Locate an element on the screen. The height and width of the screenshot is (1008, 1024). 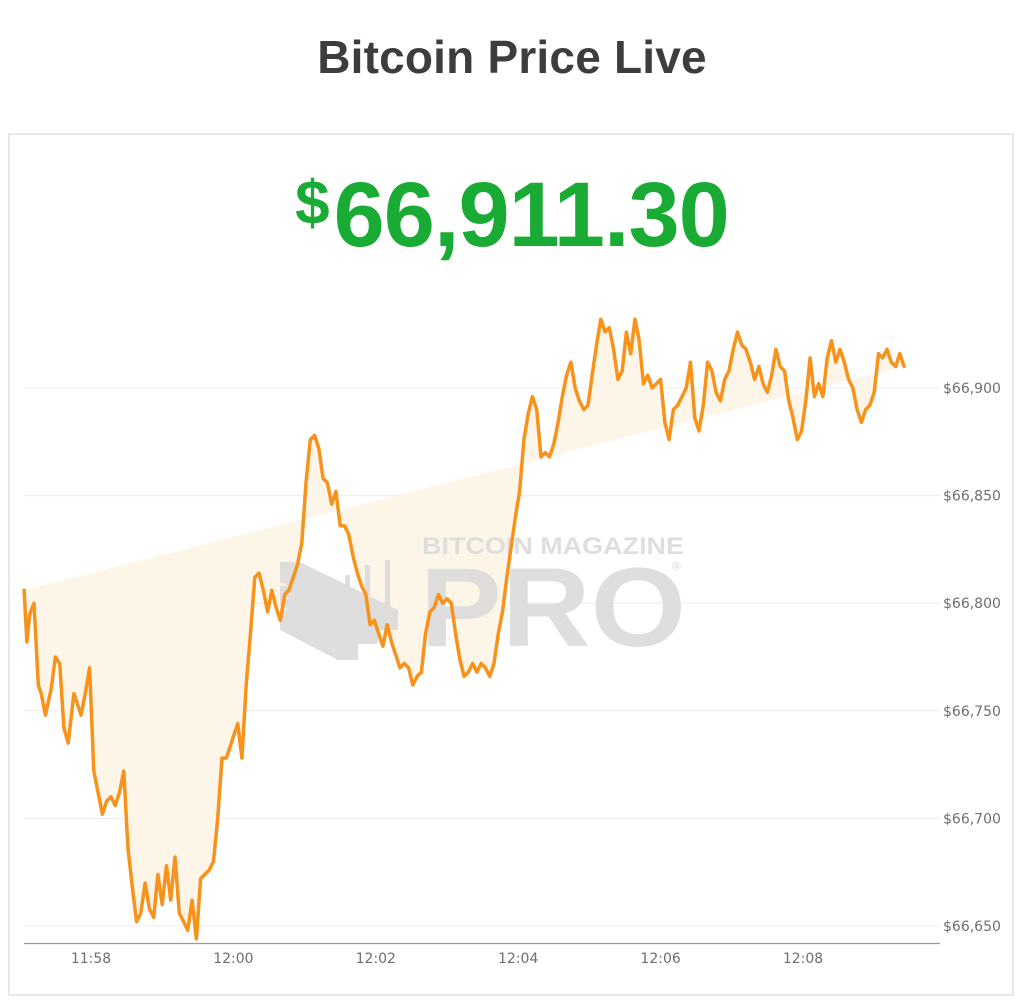
watermark-registered-mark: ® is located at coordinates (676, 566).